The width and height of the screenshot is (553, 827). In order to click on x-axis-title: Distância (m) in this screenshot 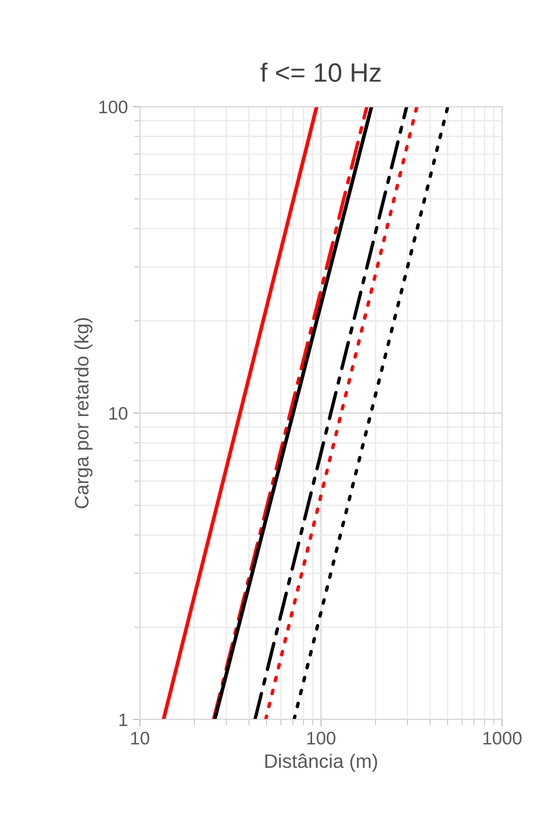, I will do `click(321, 763)`.